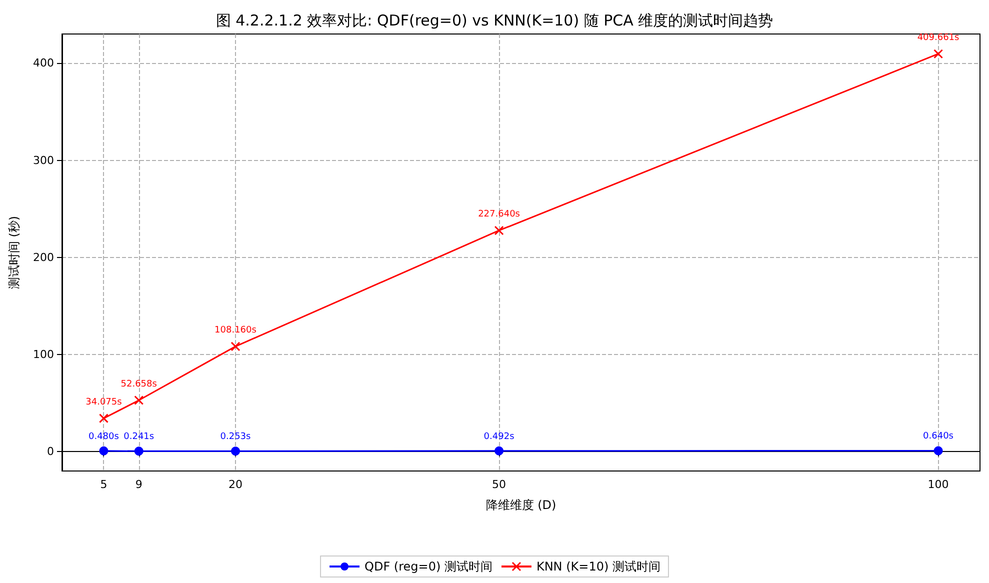  What do you see at coordinates (938, 37) in the screenshot?
I see `data-label: 409.661s` at bounding box center [938, 37].